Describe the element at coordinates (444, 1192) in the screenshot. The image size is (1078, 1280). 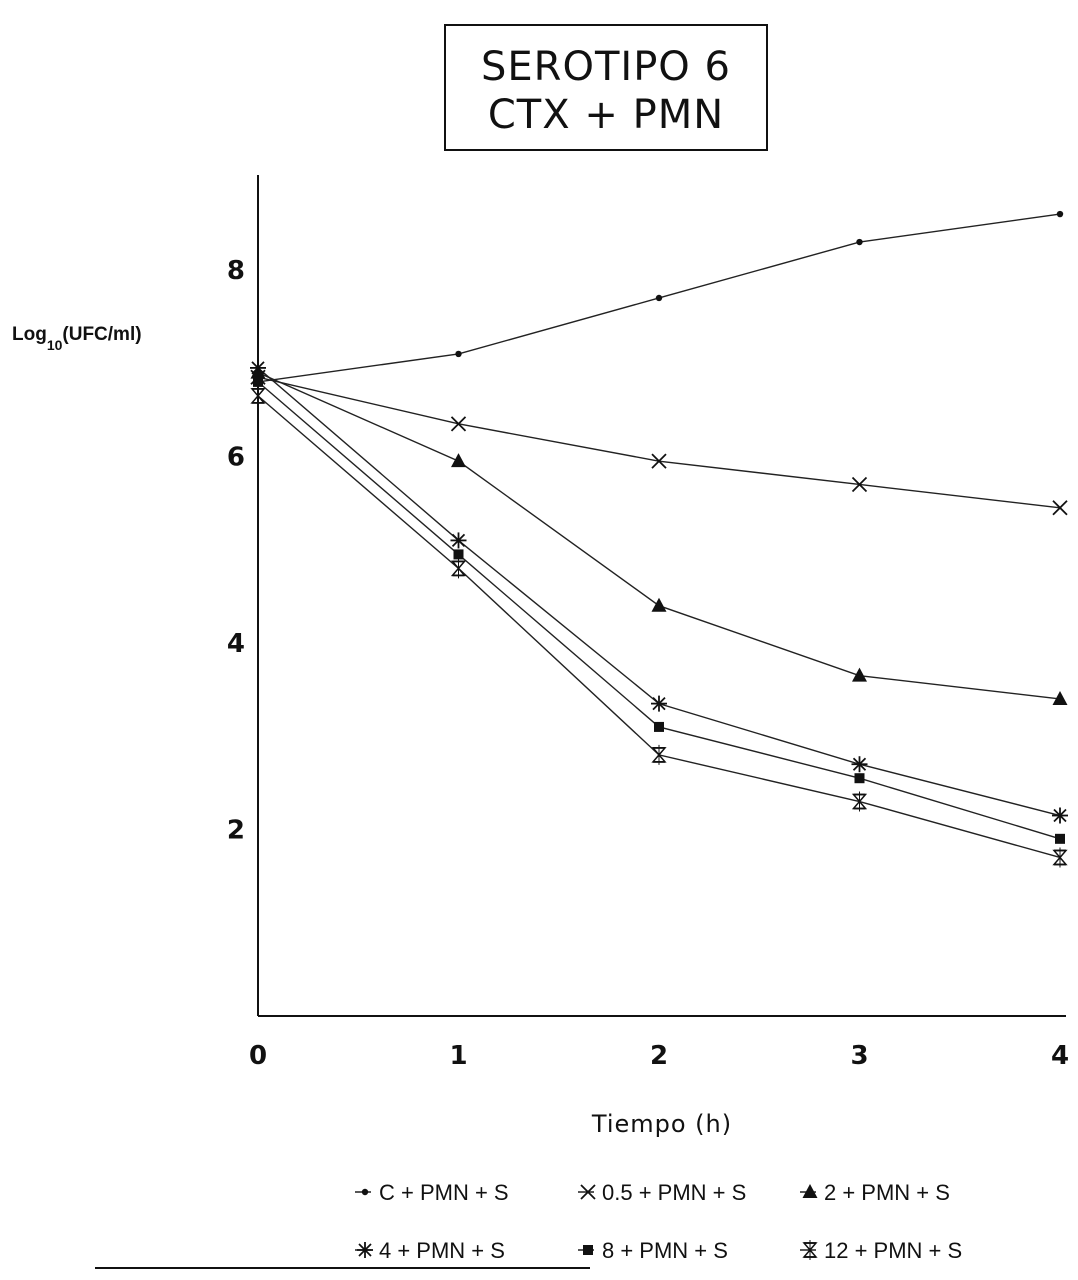
I see `legend-label: C + PMN + S` at that location.